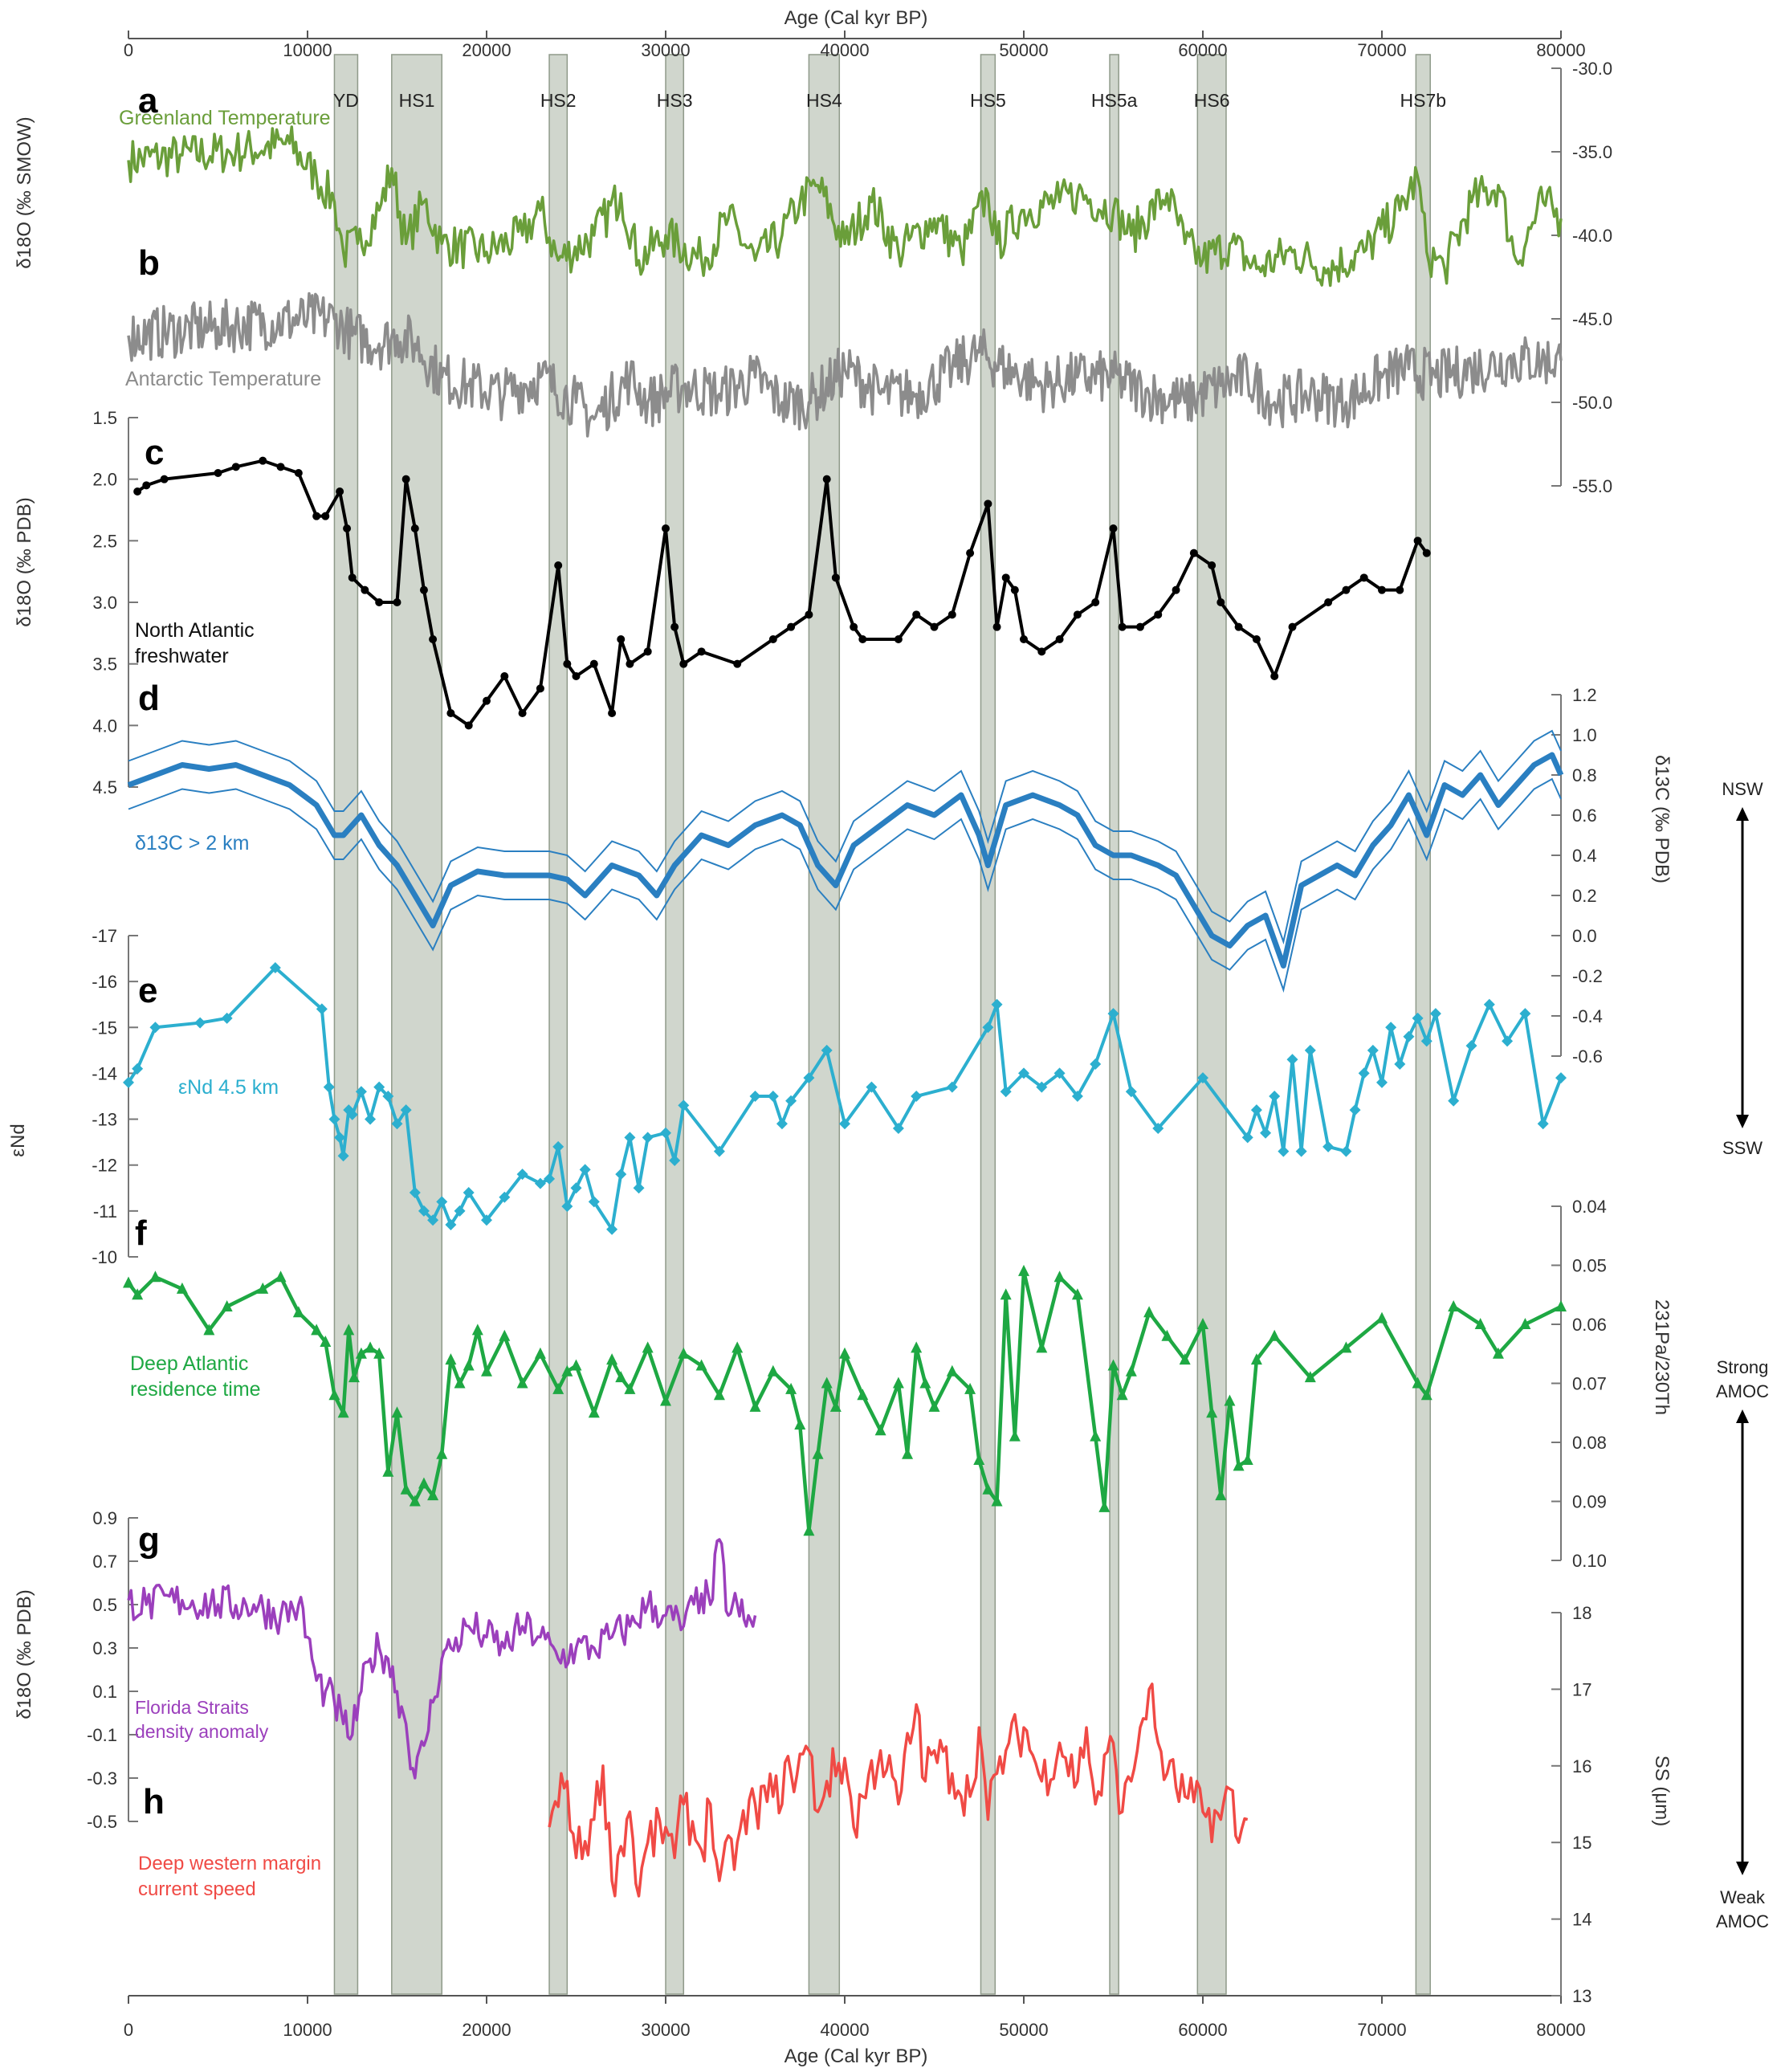 This screenshot has height=2072, width=1785. Describe the element at coordinates (105, 787) in the screenshot. I see `na-y-tick-label: 4.5` at that location.